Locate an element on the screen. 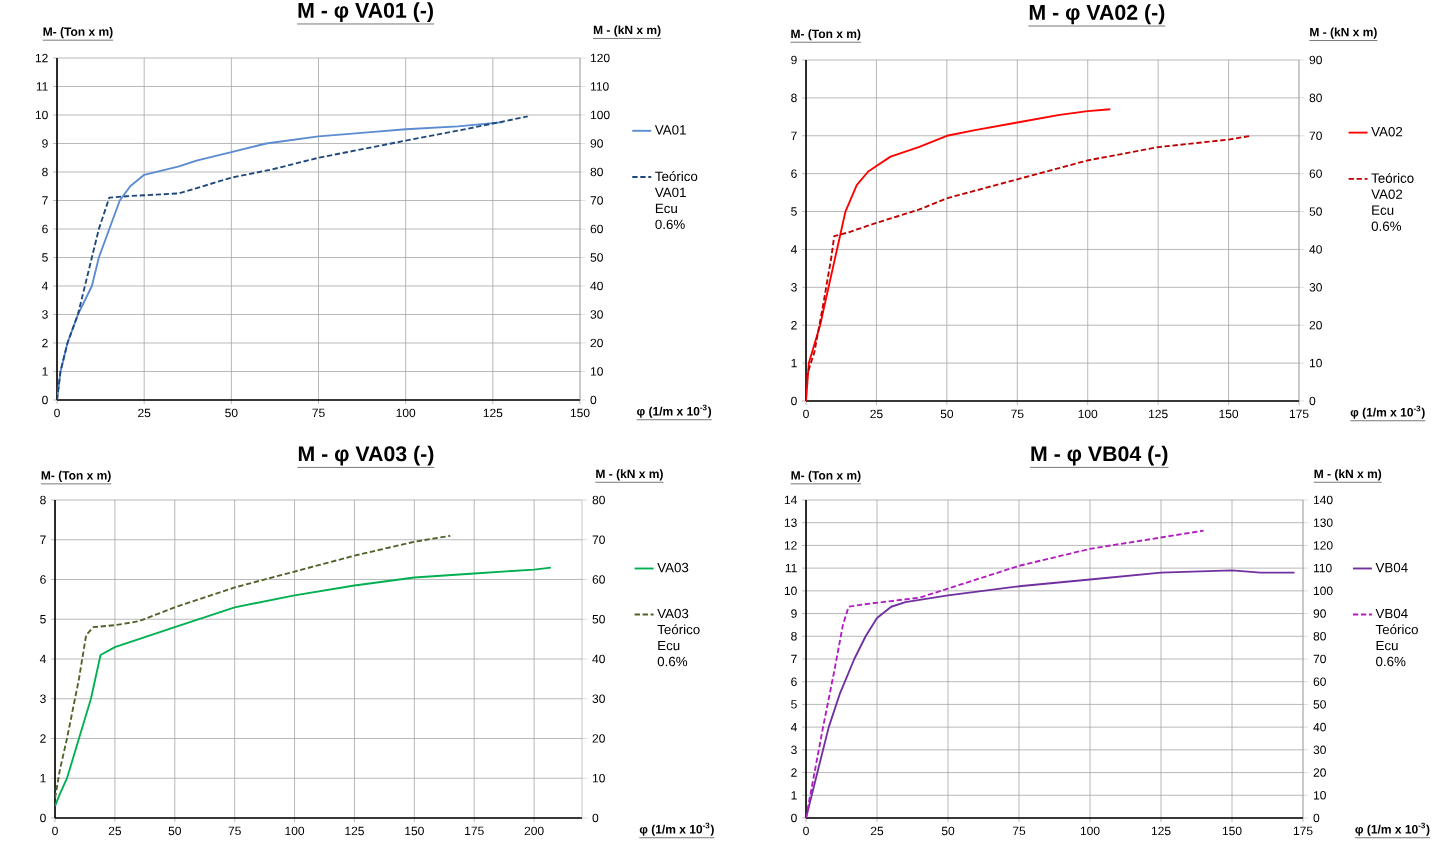  legend-label: Teórico VA01 Ecu 0.6% is located at coordinates (676, 200).